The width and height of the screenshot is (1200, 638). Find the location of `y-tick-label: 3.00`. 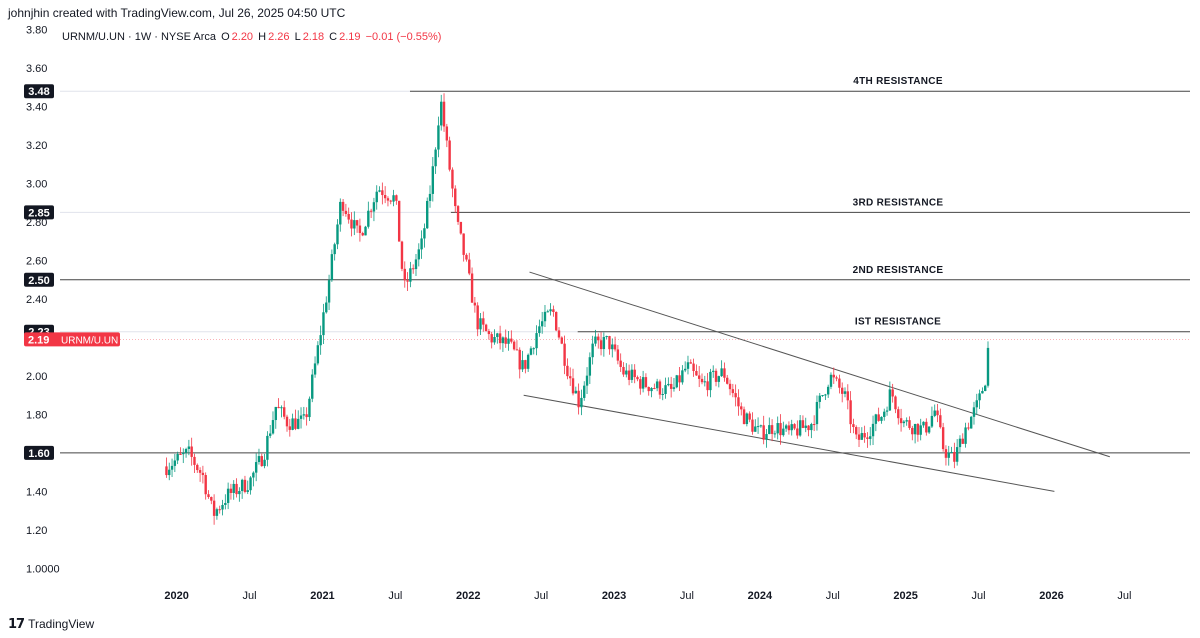

y-tick-label: 3.00 is located at coordinates (36, 185).